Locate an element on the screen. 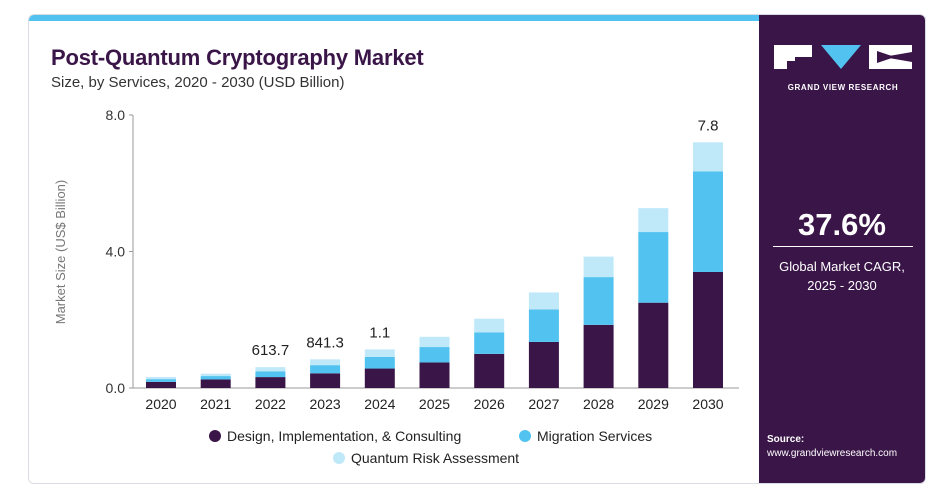 Image resolution: width=946 pixels, height=490 pixels. legend-label: Design, Implementation, & Consulting is located at coordinates (344, 436).